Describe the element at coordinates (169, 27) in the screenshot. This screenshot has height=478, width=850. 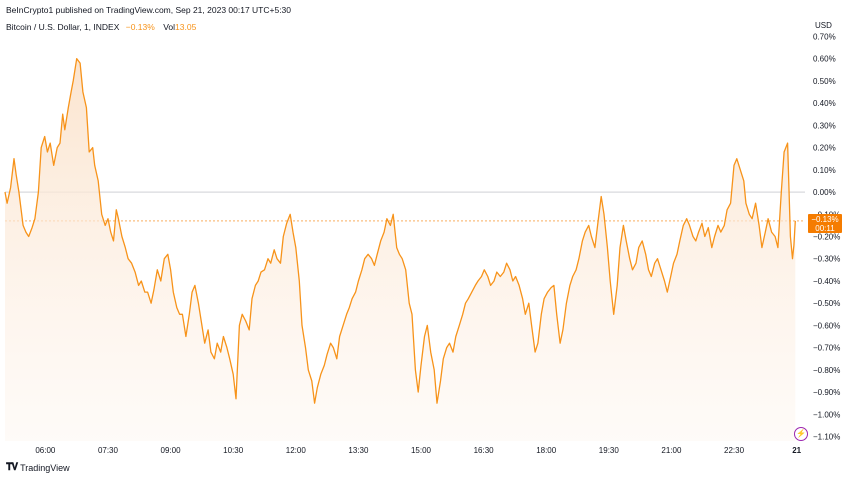
I see `volume-label: Vol` at that location.